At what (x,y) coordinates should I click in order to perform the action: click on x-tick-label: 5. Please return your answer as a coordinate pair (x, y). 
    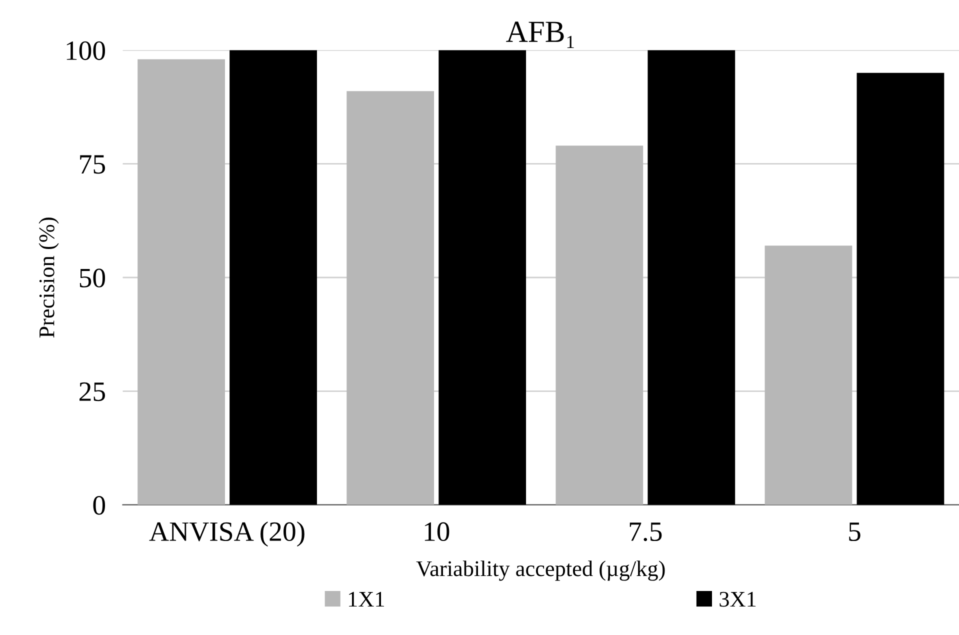
    Looking at the image, I should click on (854, 532).